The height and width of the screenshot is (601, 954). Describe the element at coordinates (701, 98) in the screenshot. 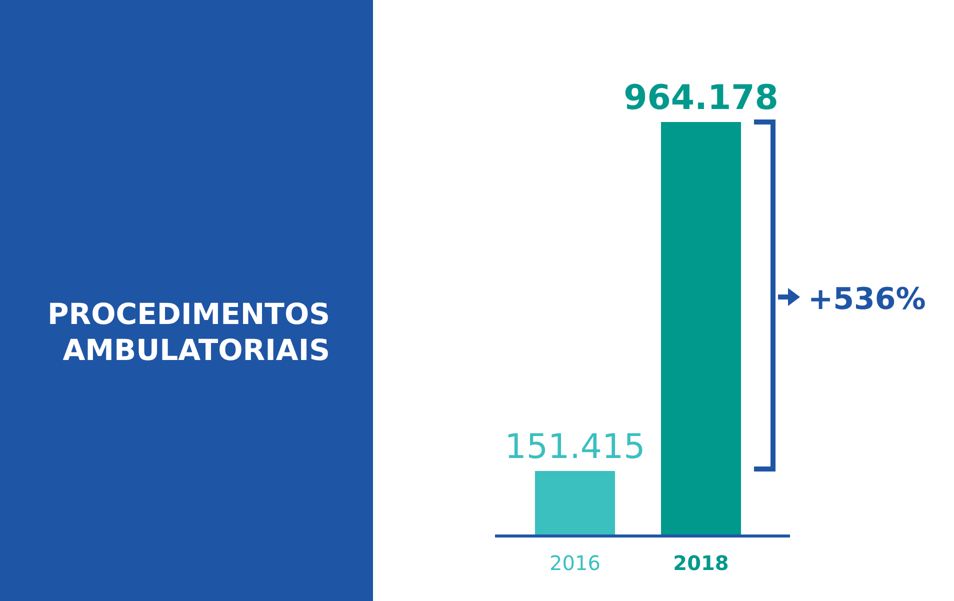

I see `data-label: 964.178` at that location.